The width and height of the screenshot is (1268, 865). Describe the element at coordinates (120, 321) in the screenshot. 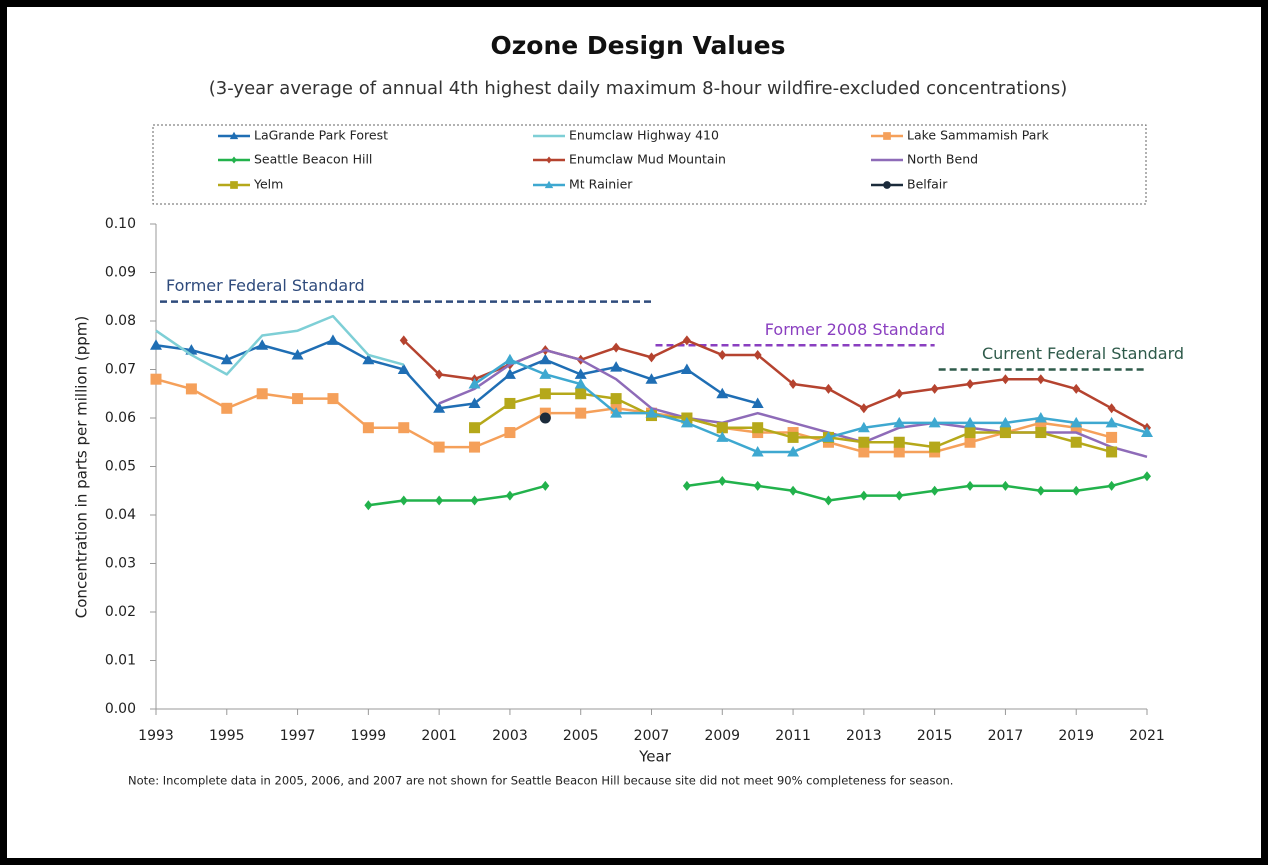

I see `y-tick-label: 0.08` at that location.